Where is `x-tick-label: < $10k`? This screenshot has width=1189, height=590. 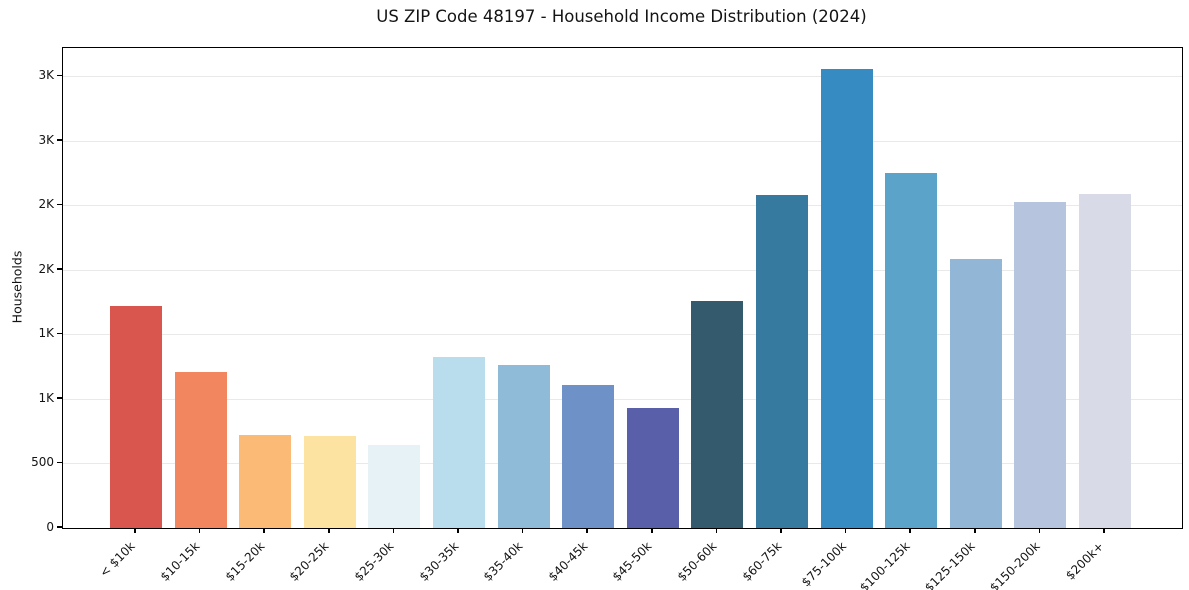
x-tick-label: < $10k is located at coordinates (117, 559).